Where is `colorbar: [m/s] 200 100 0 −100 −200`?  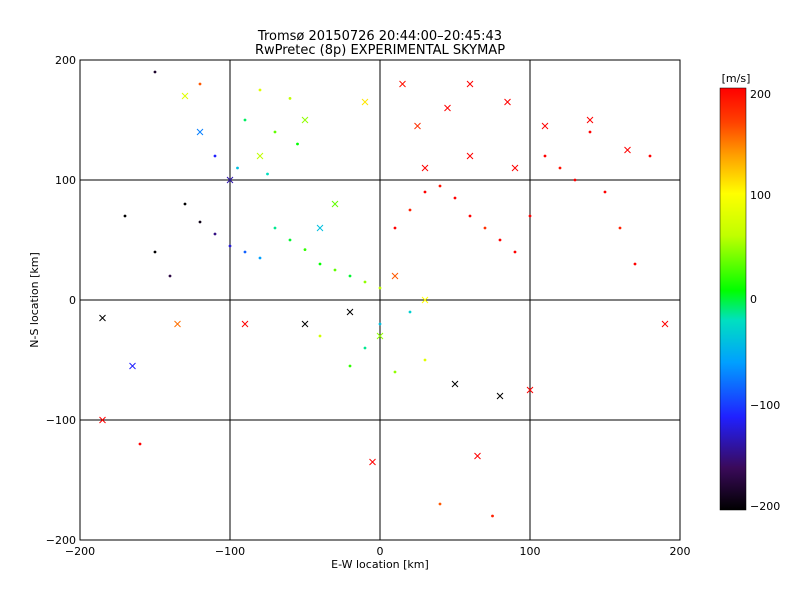
colorbar: [m/s] 200 100 0 −100 −200 is located at coordinates (749, 292).